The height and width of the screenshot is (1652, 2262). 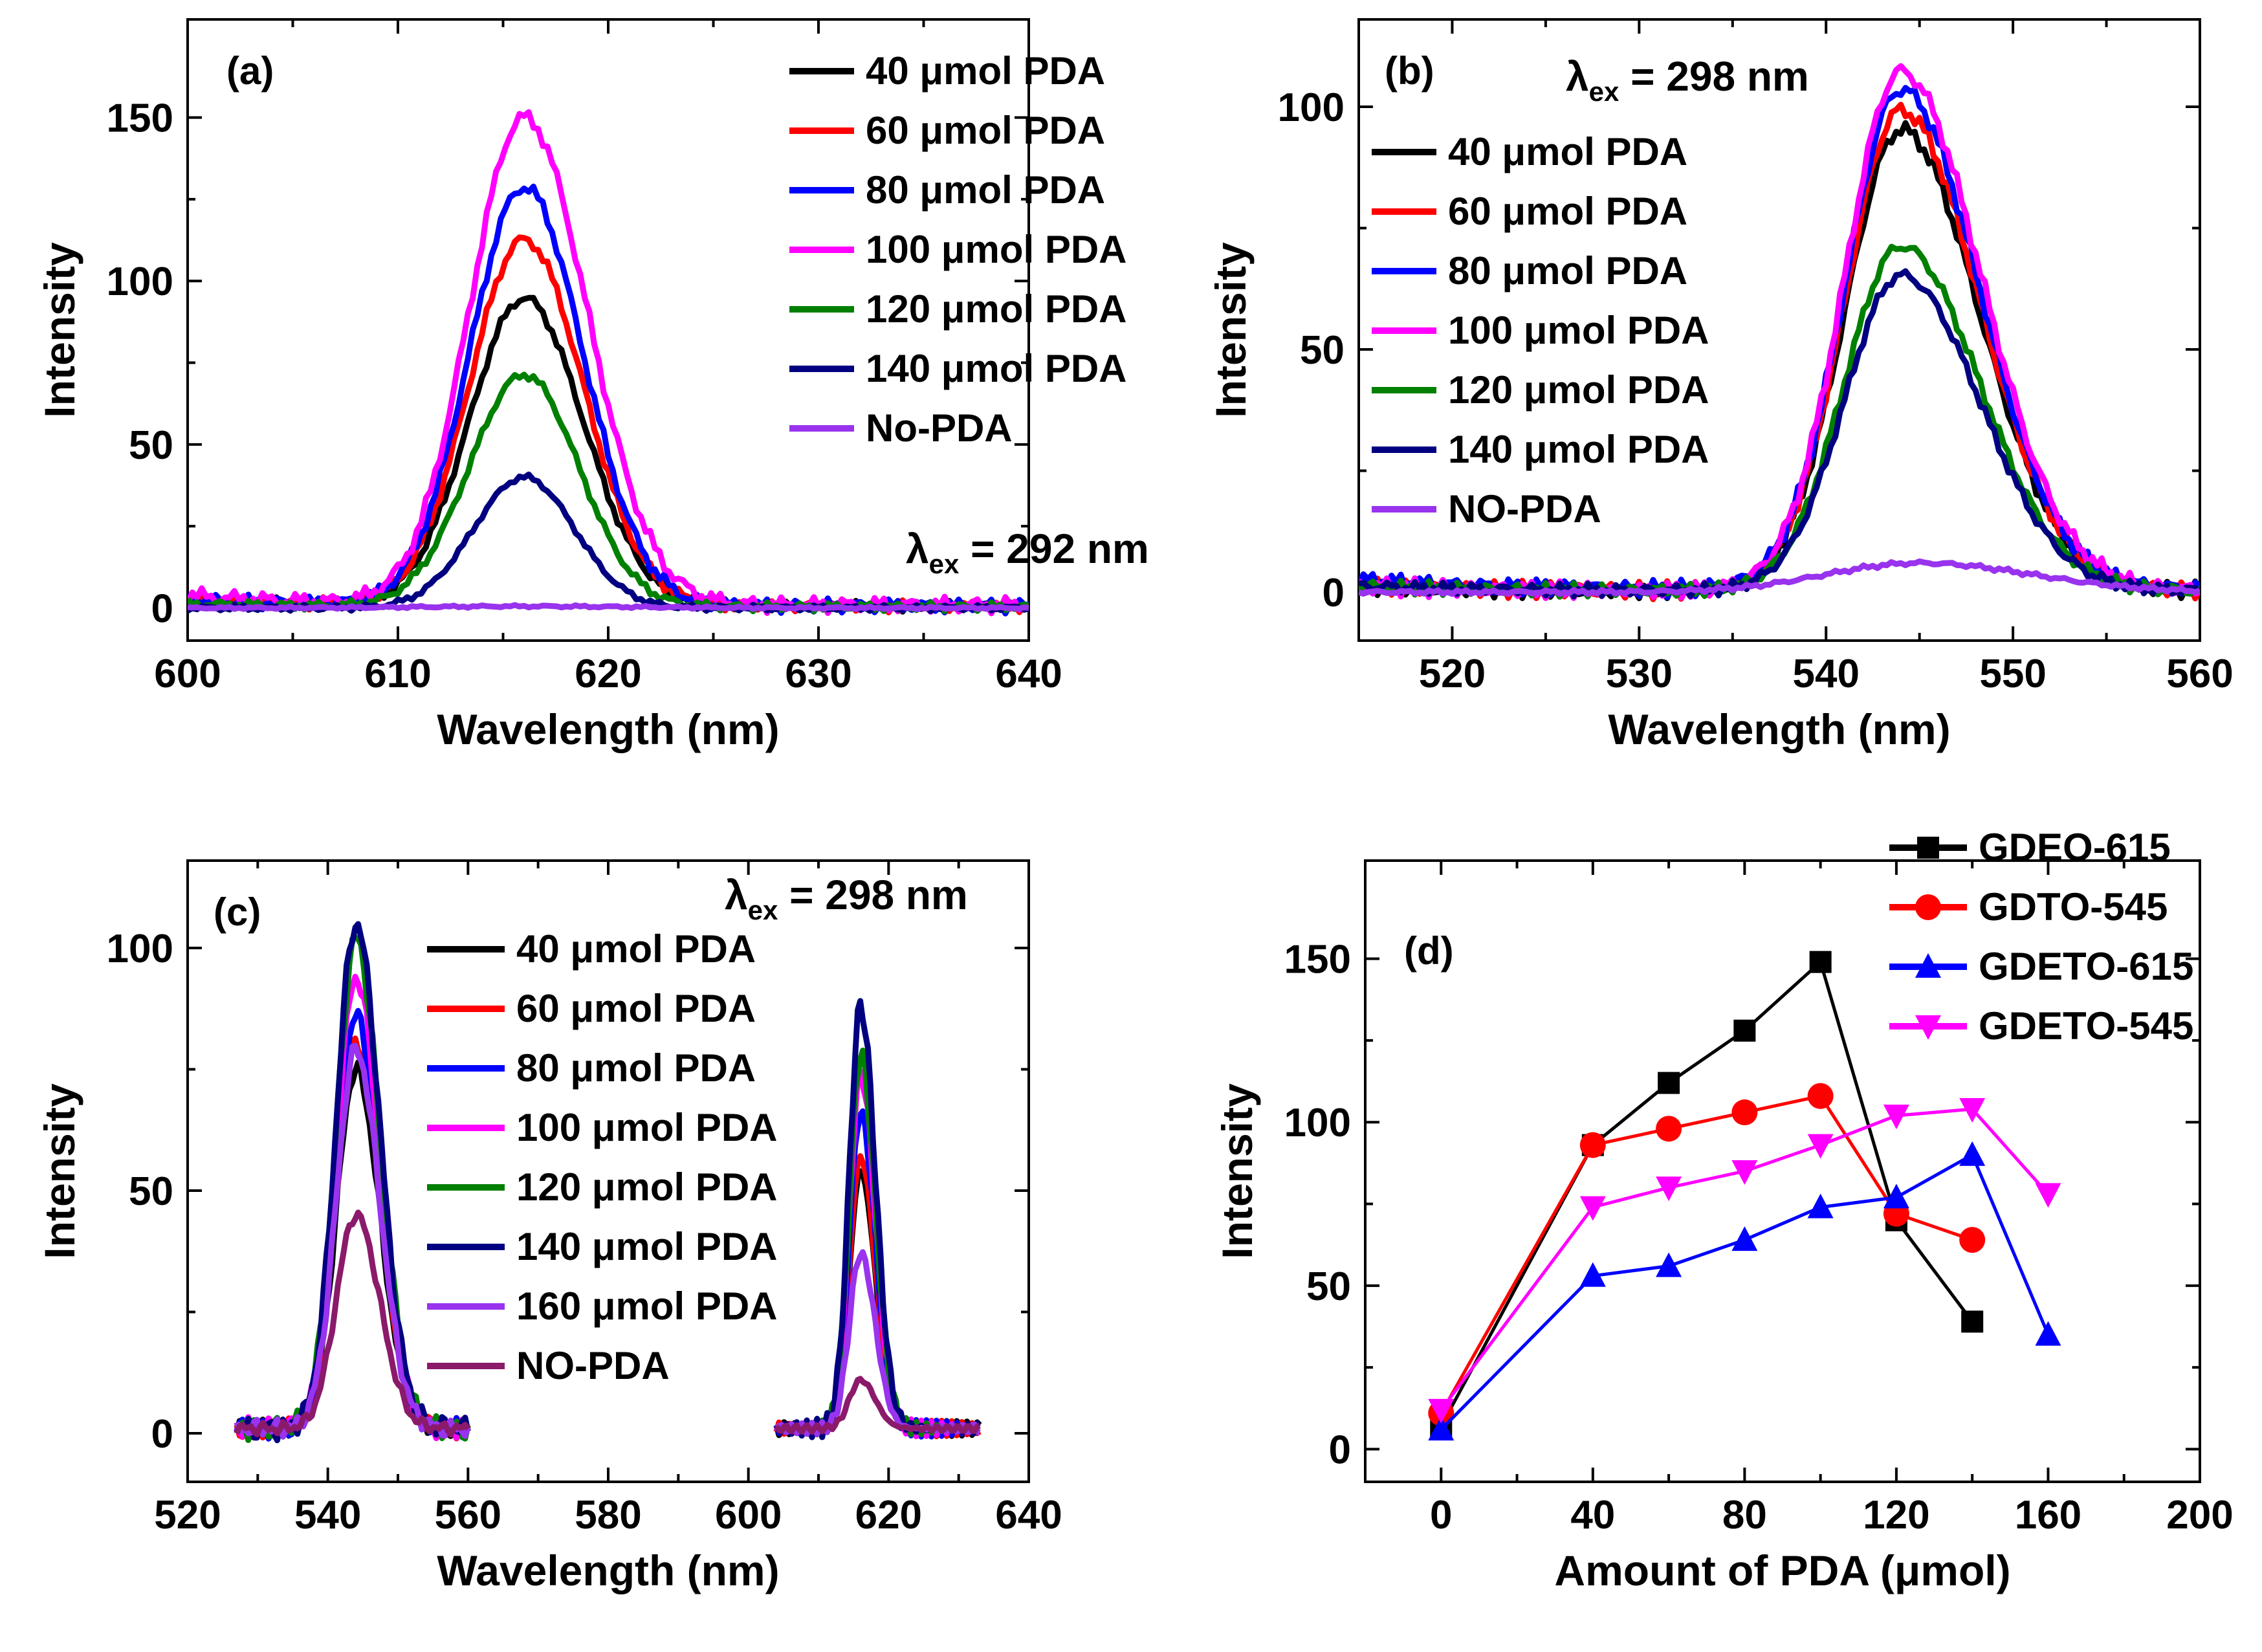 I want to click on panel-label: (b), so click(x=1409, y=71).